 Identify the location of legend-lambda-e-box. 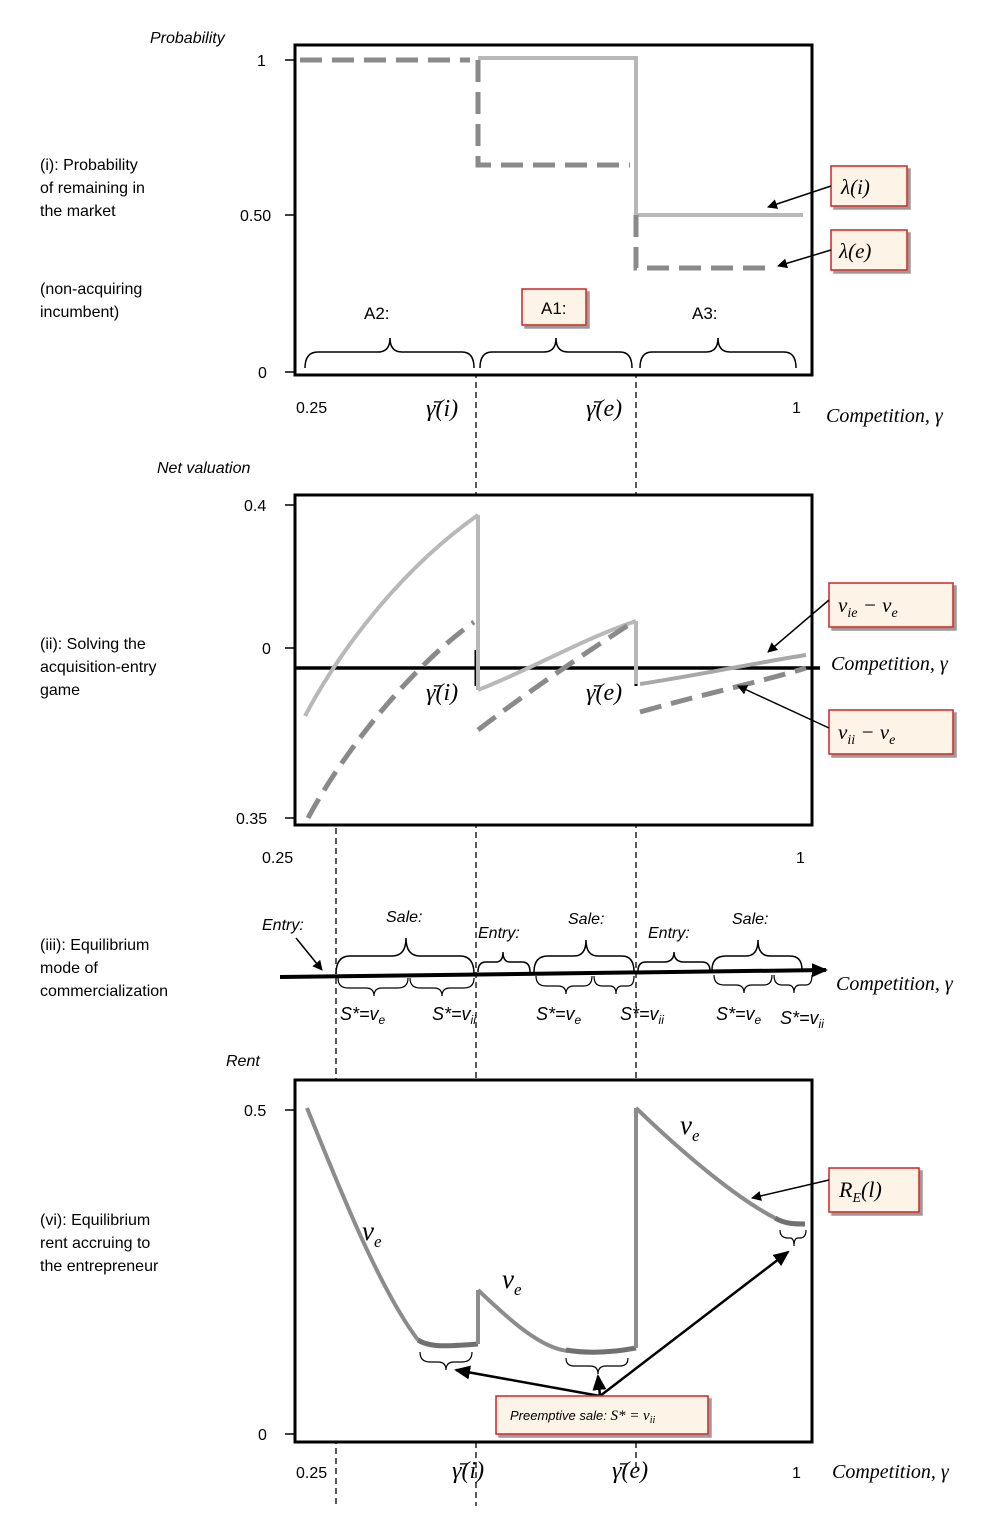
(869, 250).